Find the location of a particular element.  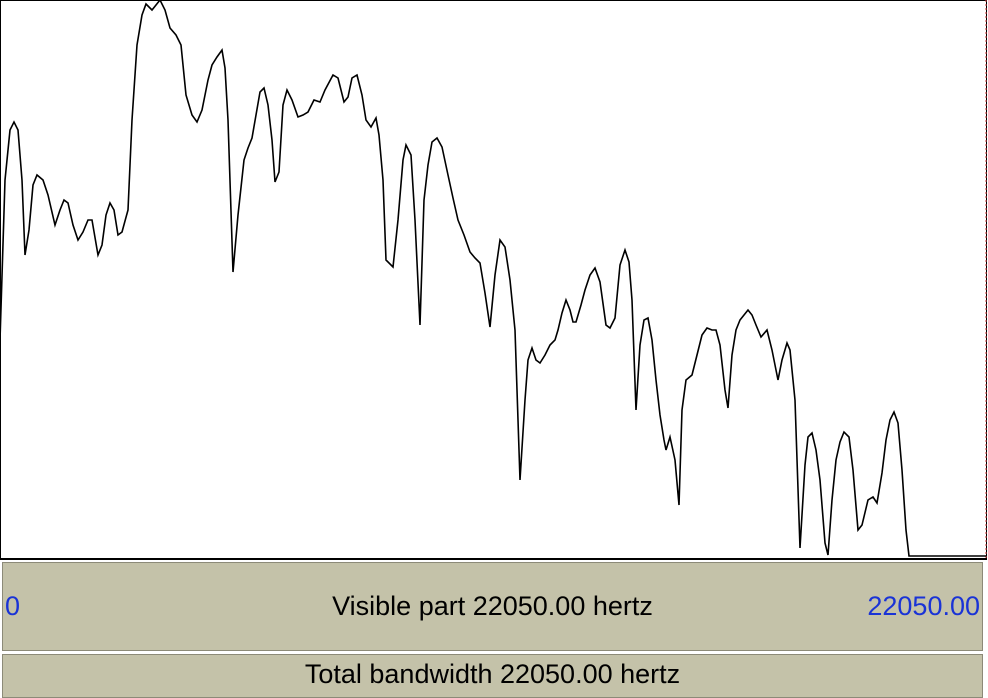

visible-part-label: Visible part 22050.00 hertz is located at coordinates (492, 606).